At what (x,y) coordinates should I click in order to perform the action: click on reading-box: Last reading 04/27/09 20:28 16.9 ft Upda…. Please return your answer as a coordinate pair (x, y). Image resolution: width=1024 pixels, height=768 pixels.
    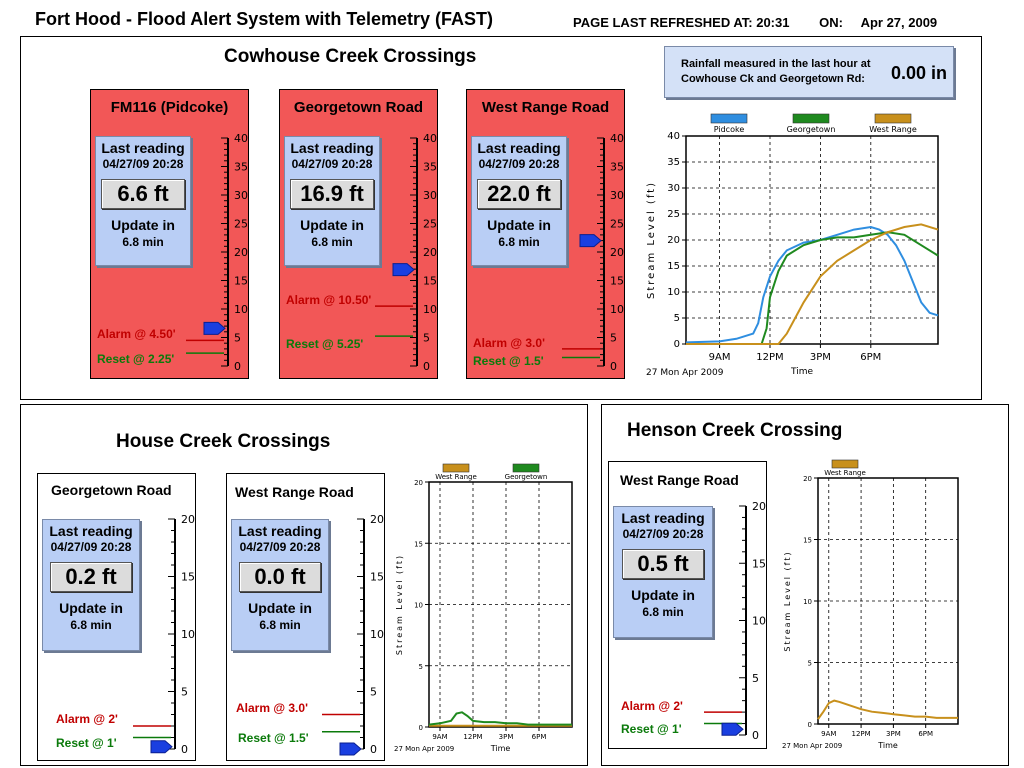
    Looking at the image, I should click on (332, 201).